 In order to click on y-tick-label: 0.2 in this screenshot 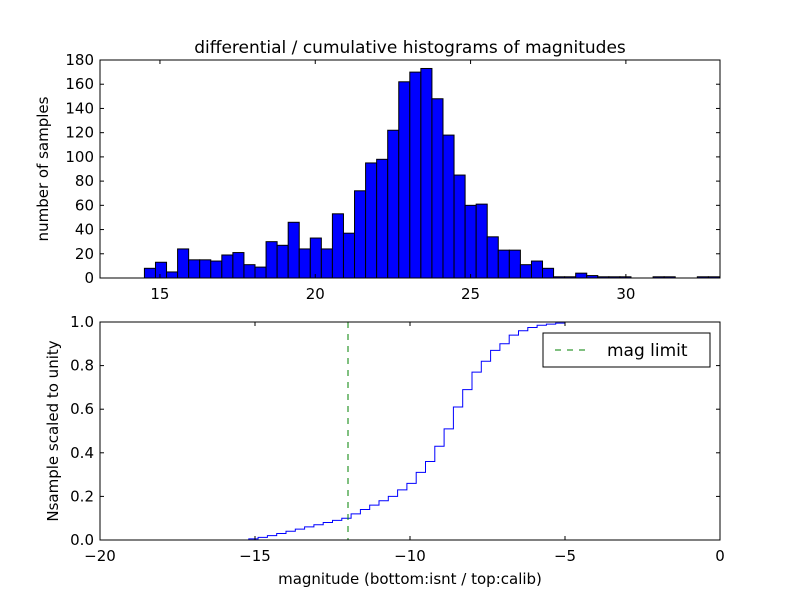, I will do `click(82, 496)`.